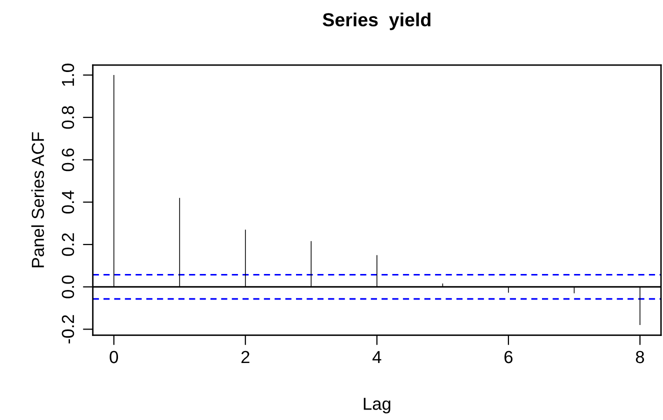 Image resolution: width=663 pixels, height=420 pixels. I want to click on x-tick-label: 6, so click(508, 357).